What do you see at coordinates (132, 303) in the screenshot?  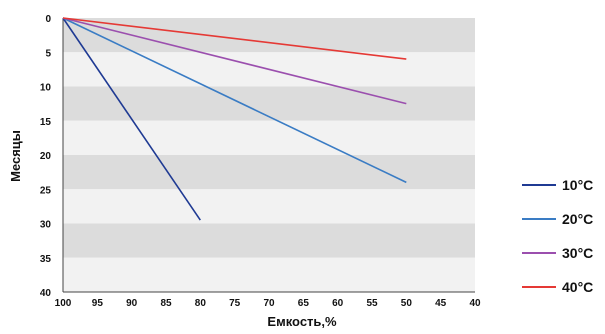 I see `x-tick-label: 90` at bounding box center [132, 303].